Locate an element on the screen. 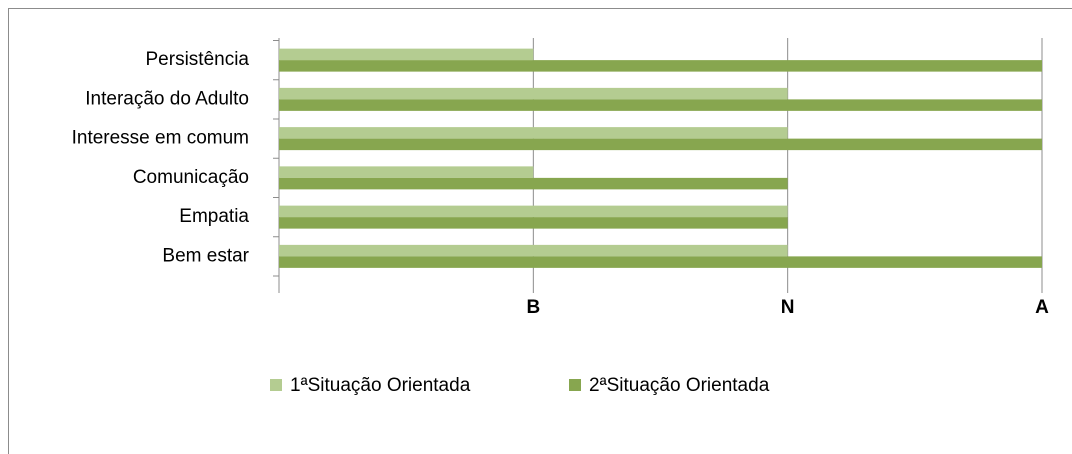 The width and height of the screenshot is (1072, 454). y-tick-label: Persistência is located at coordinates (198, 59).